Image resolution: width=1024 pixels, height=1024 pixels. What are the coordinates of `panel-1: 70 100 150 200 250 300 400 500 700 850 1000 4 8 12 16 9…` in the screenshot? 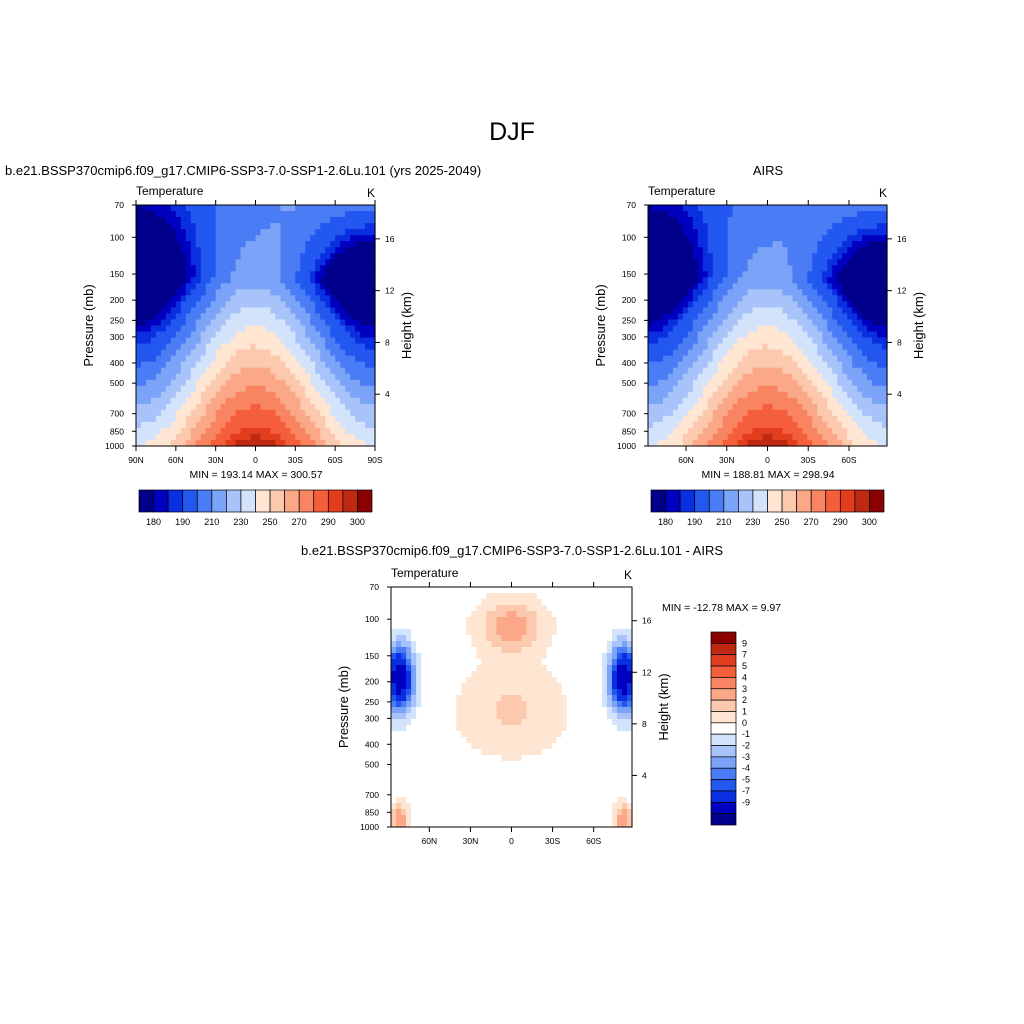 It's located at (247, 332).